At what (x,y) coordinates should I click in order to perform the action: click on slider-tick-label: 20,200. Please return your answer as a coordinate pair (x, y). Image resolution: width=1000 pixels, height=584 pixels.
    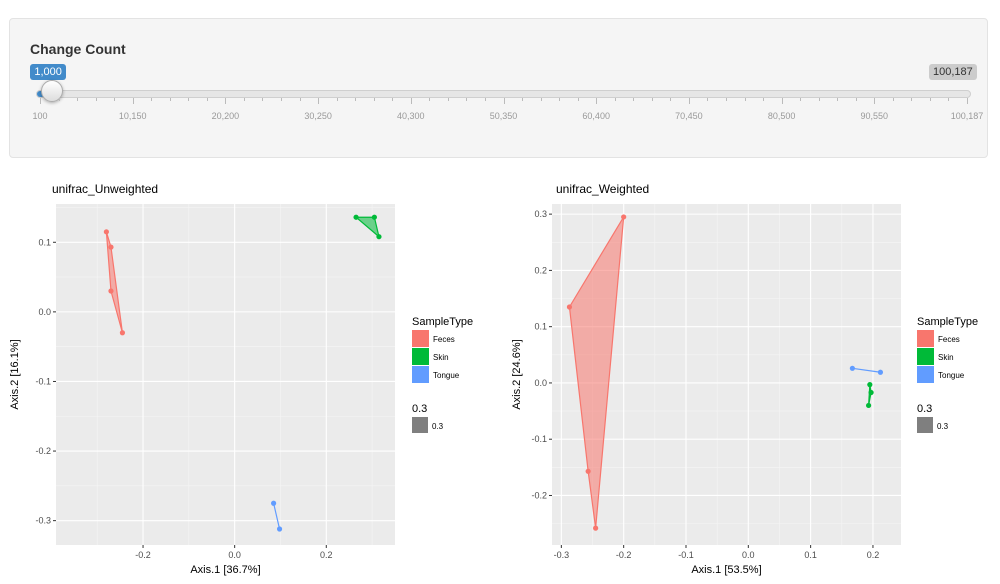
    Looking at the image, I should click on (225, 116).